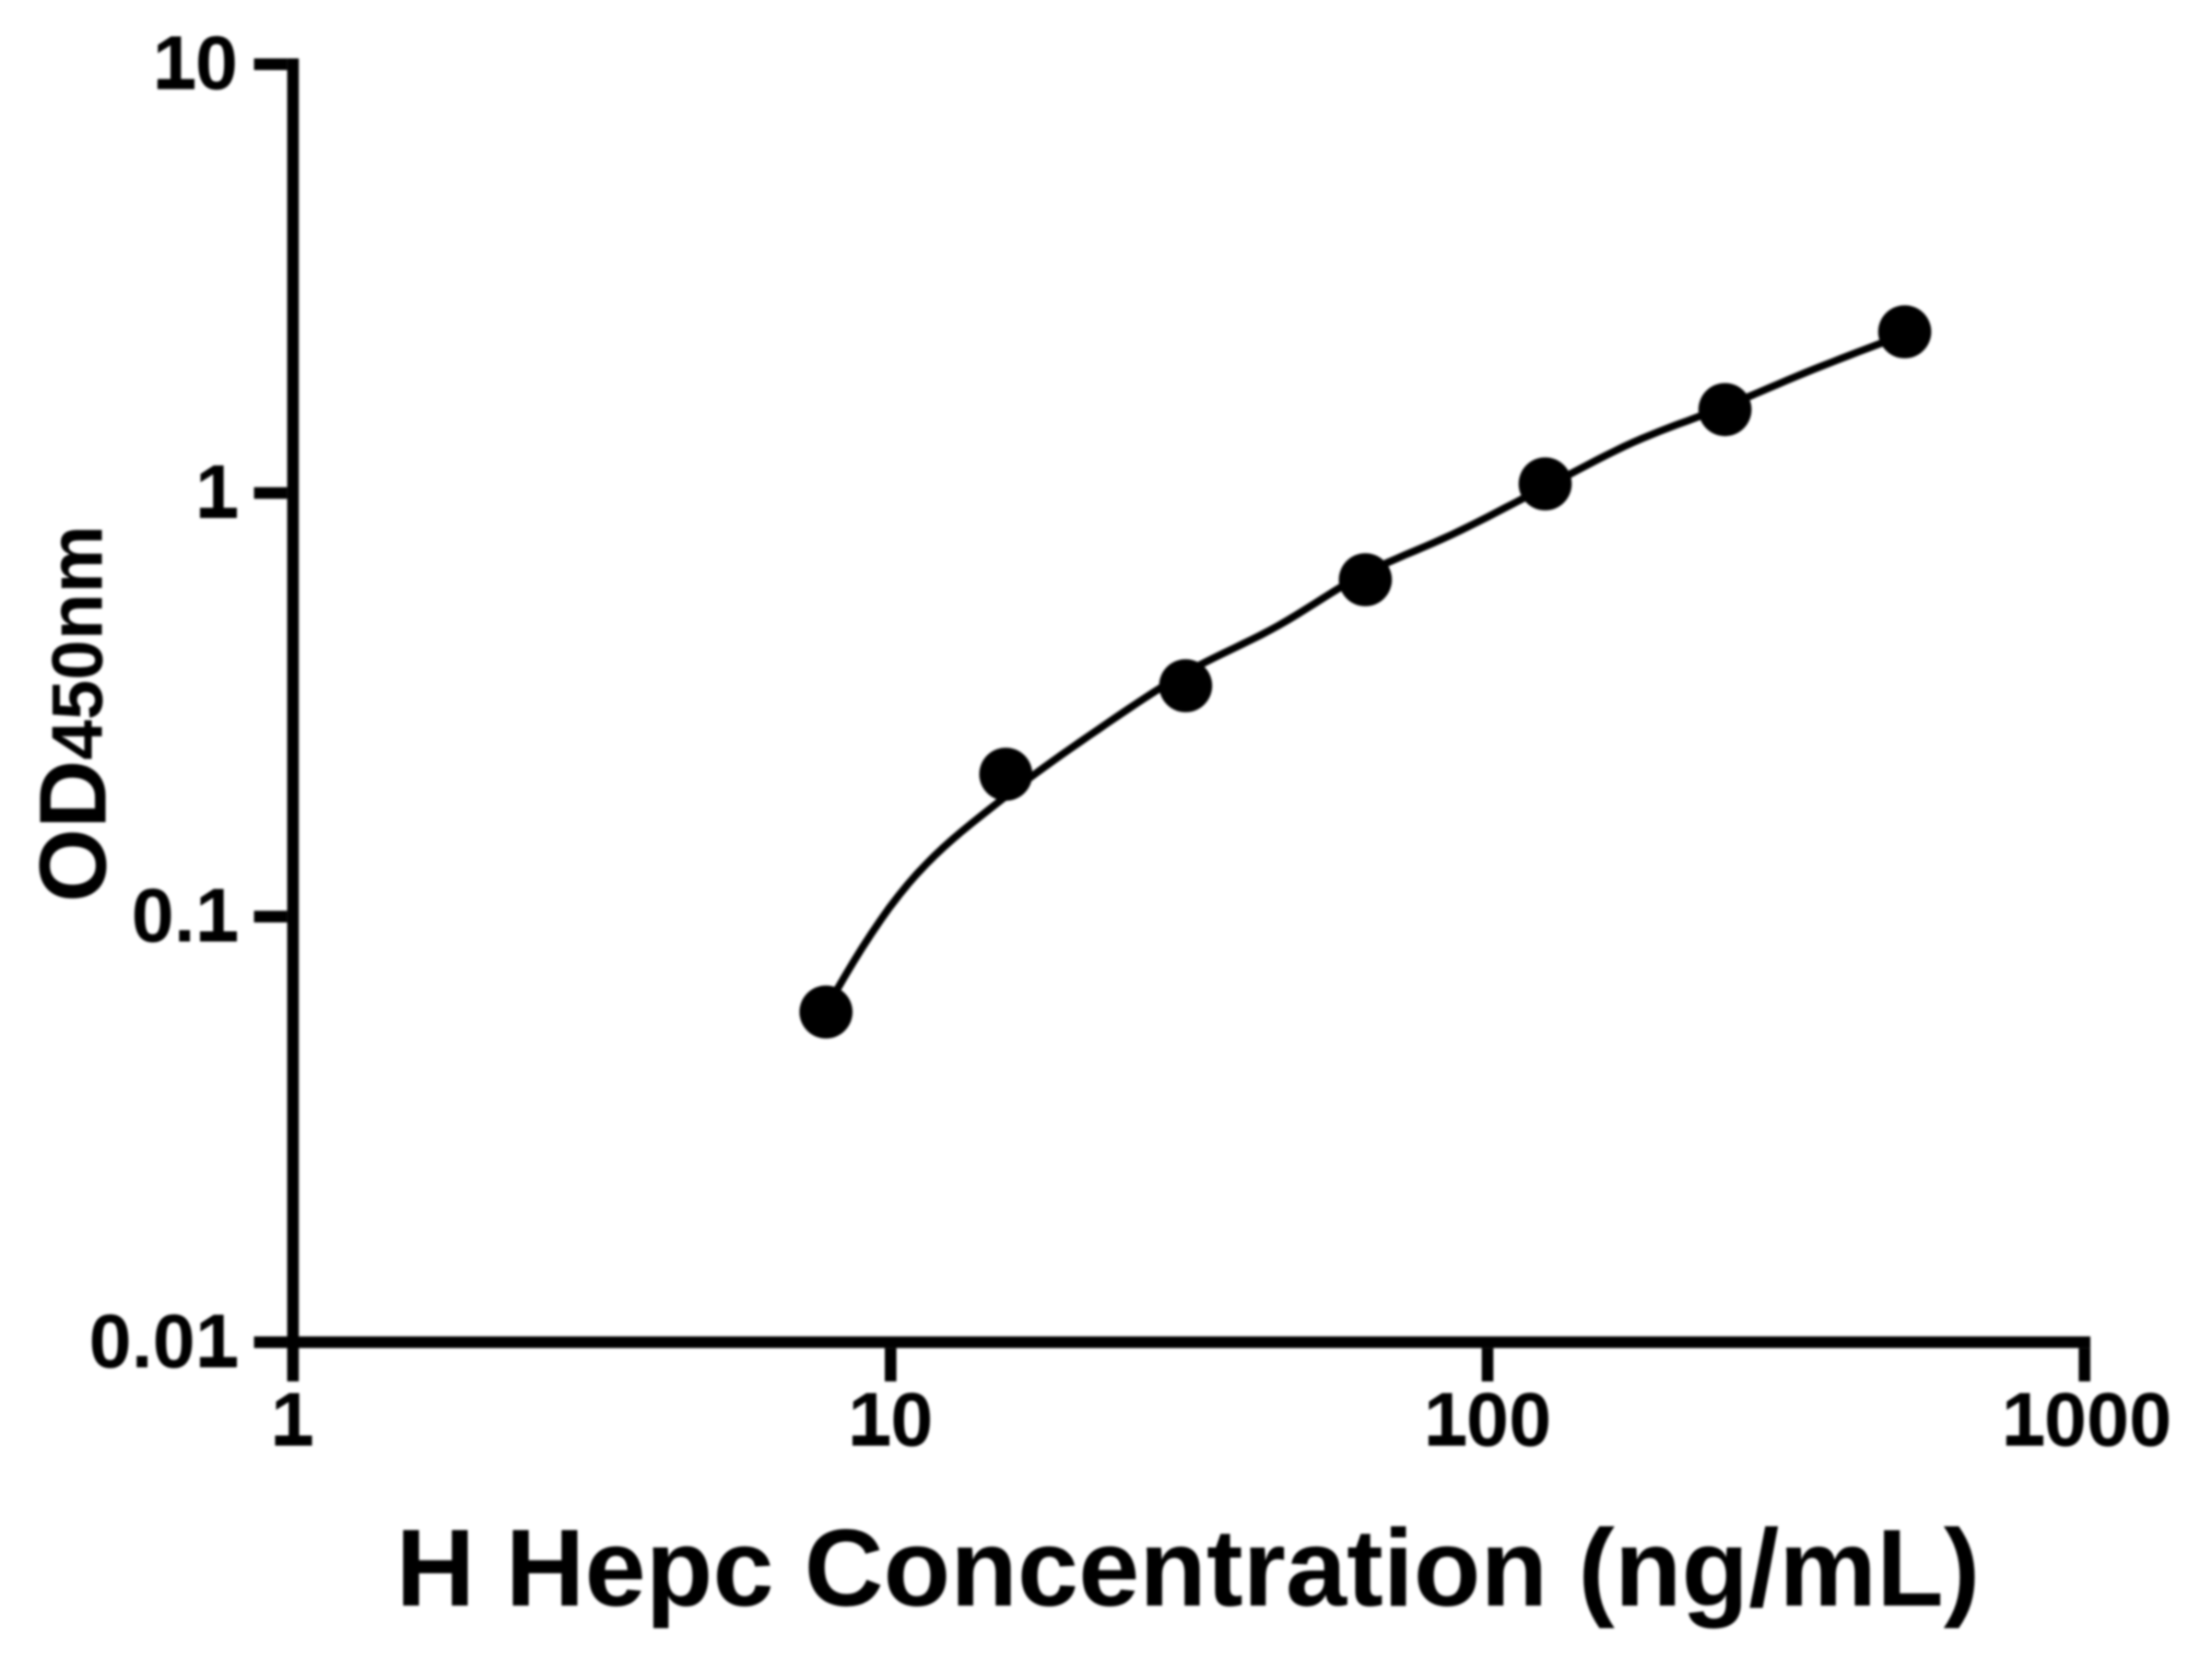  What do you see at coordinates (185, 916) in the screenshot?
I see `svg-text: 0.1` at bounding box center [185, 916].